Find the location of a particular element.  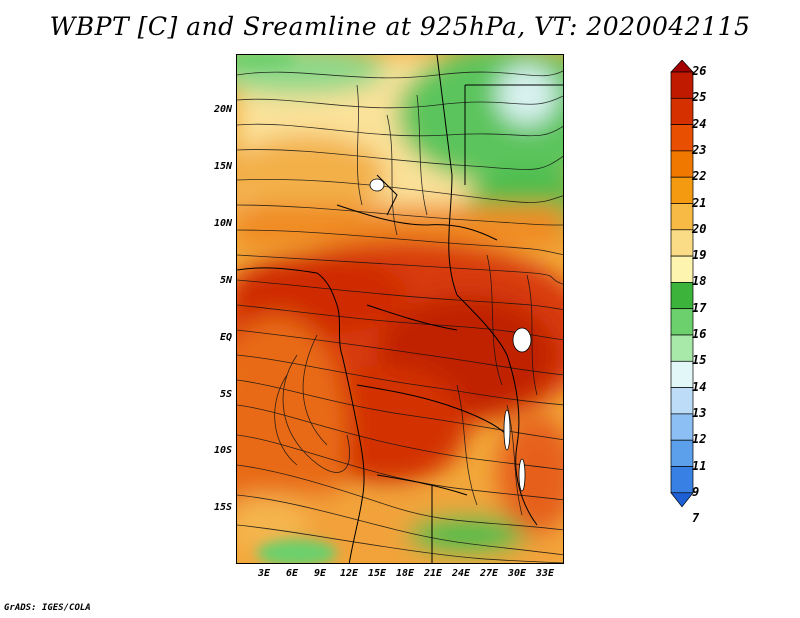

colorbar-bottom-arrow is located at coordinates (682, 500).